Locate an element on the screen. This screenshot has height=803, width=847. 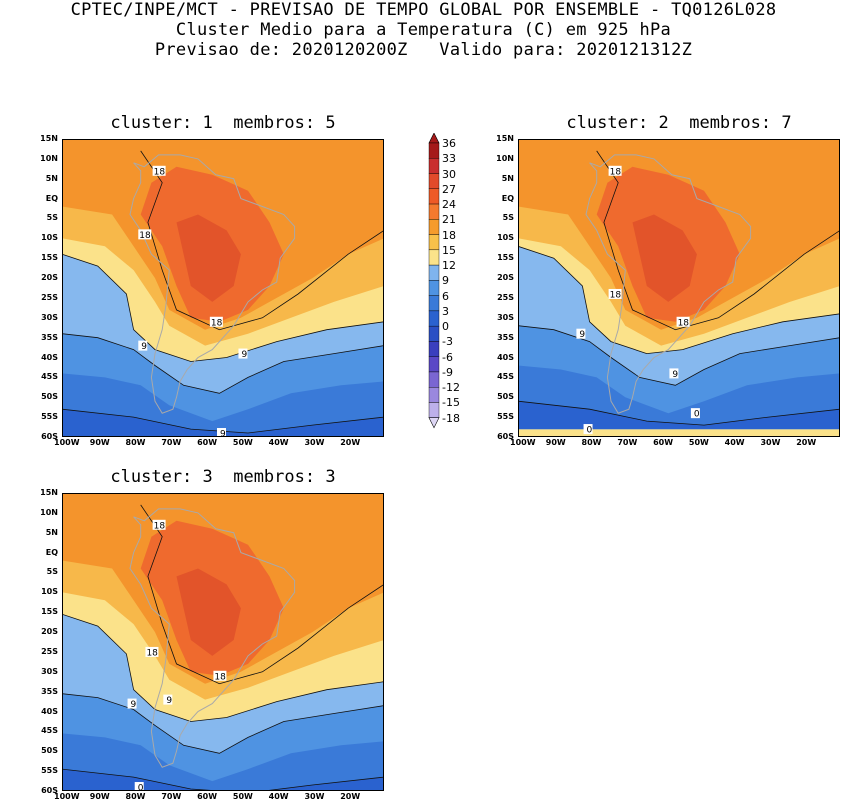
map-panel-cluster-1: 18 18 18 9 9 9 is located at coordinates (223, 289).